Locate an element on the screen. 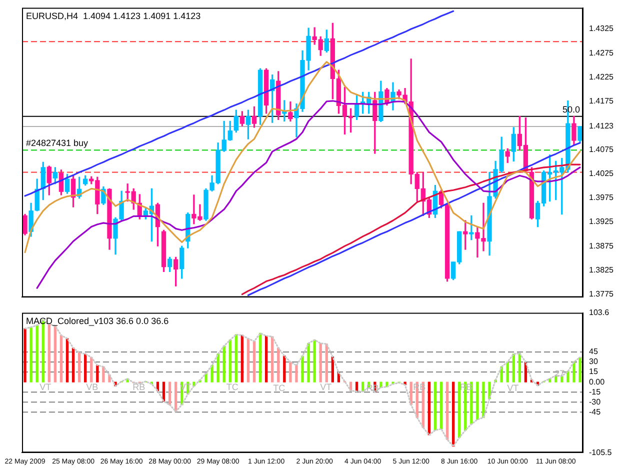 Image resolution: width=625 pixels, height=469 pixels. y-tick-label: 1.4025 is located at coordinates (601, 173).